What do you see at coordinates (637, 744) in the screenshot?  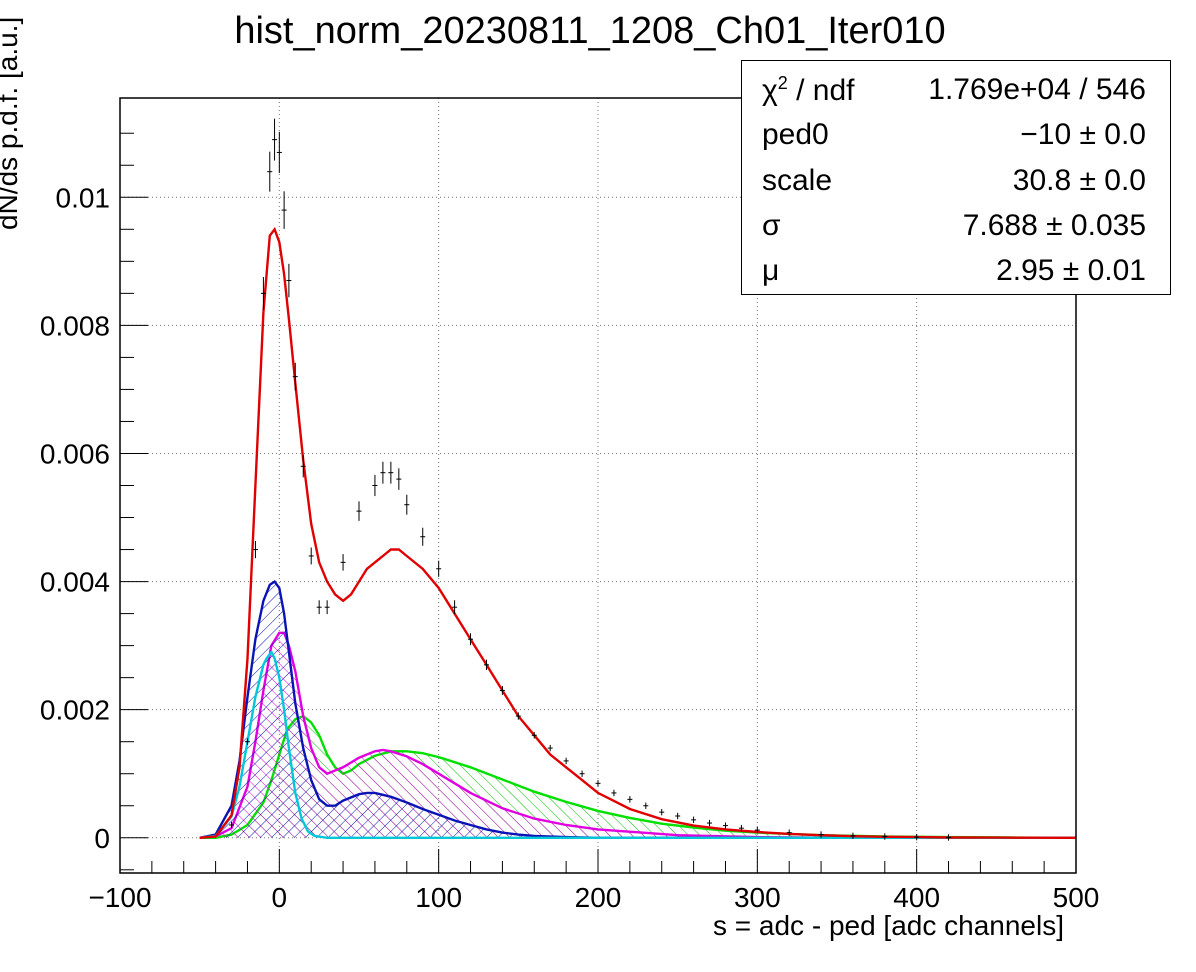 I see `fit-curve-cyan` at bounding box center [637, 744].